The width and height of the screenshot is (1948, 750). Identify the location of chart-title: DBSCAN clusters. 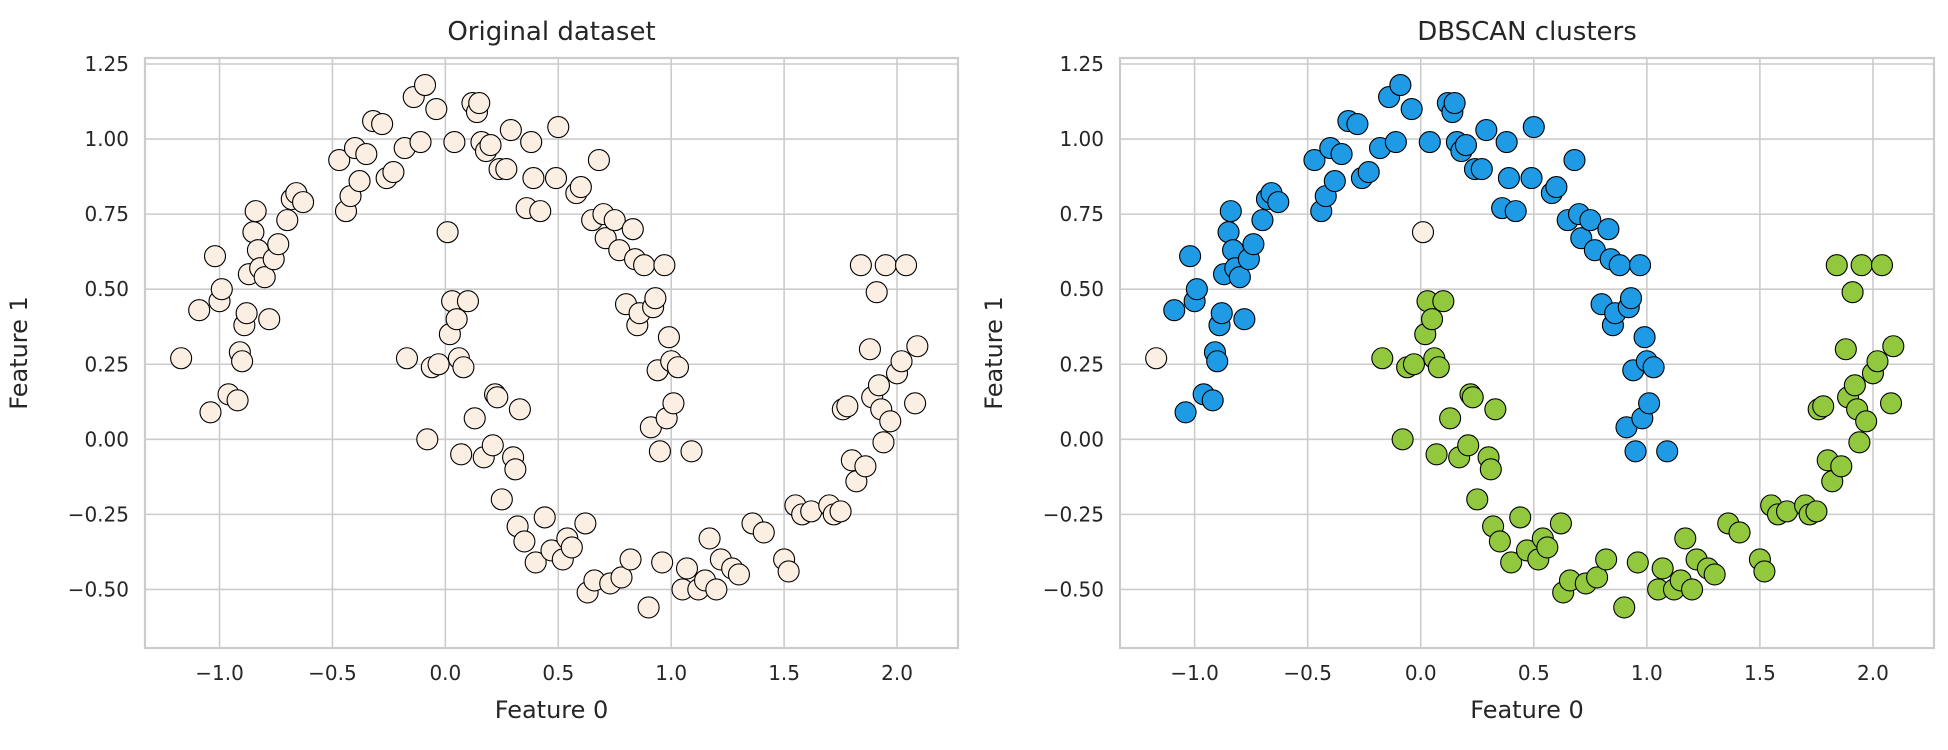
(1527, 32).